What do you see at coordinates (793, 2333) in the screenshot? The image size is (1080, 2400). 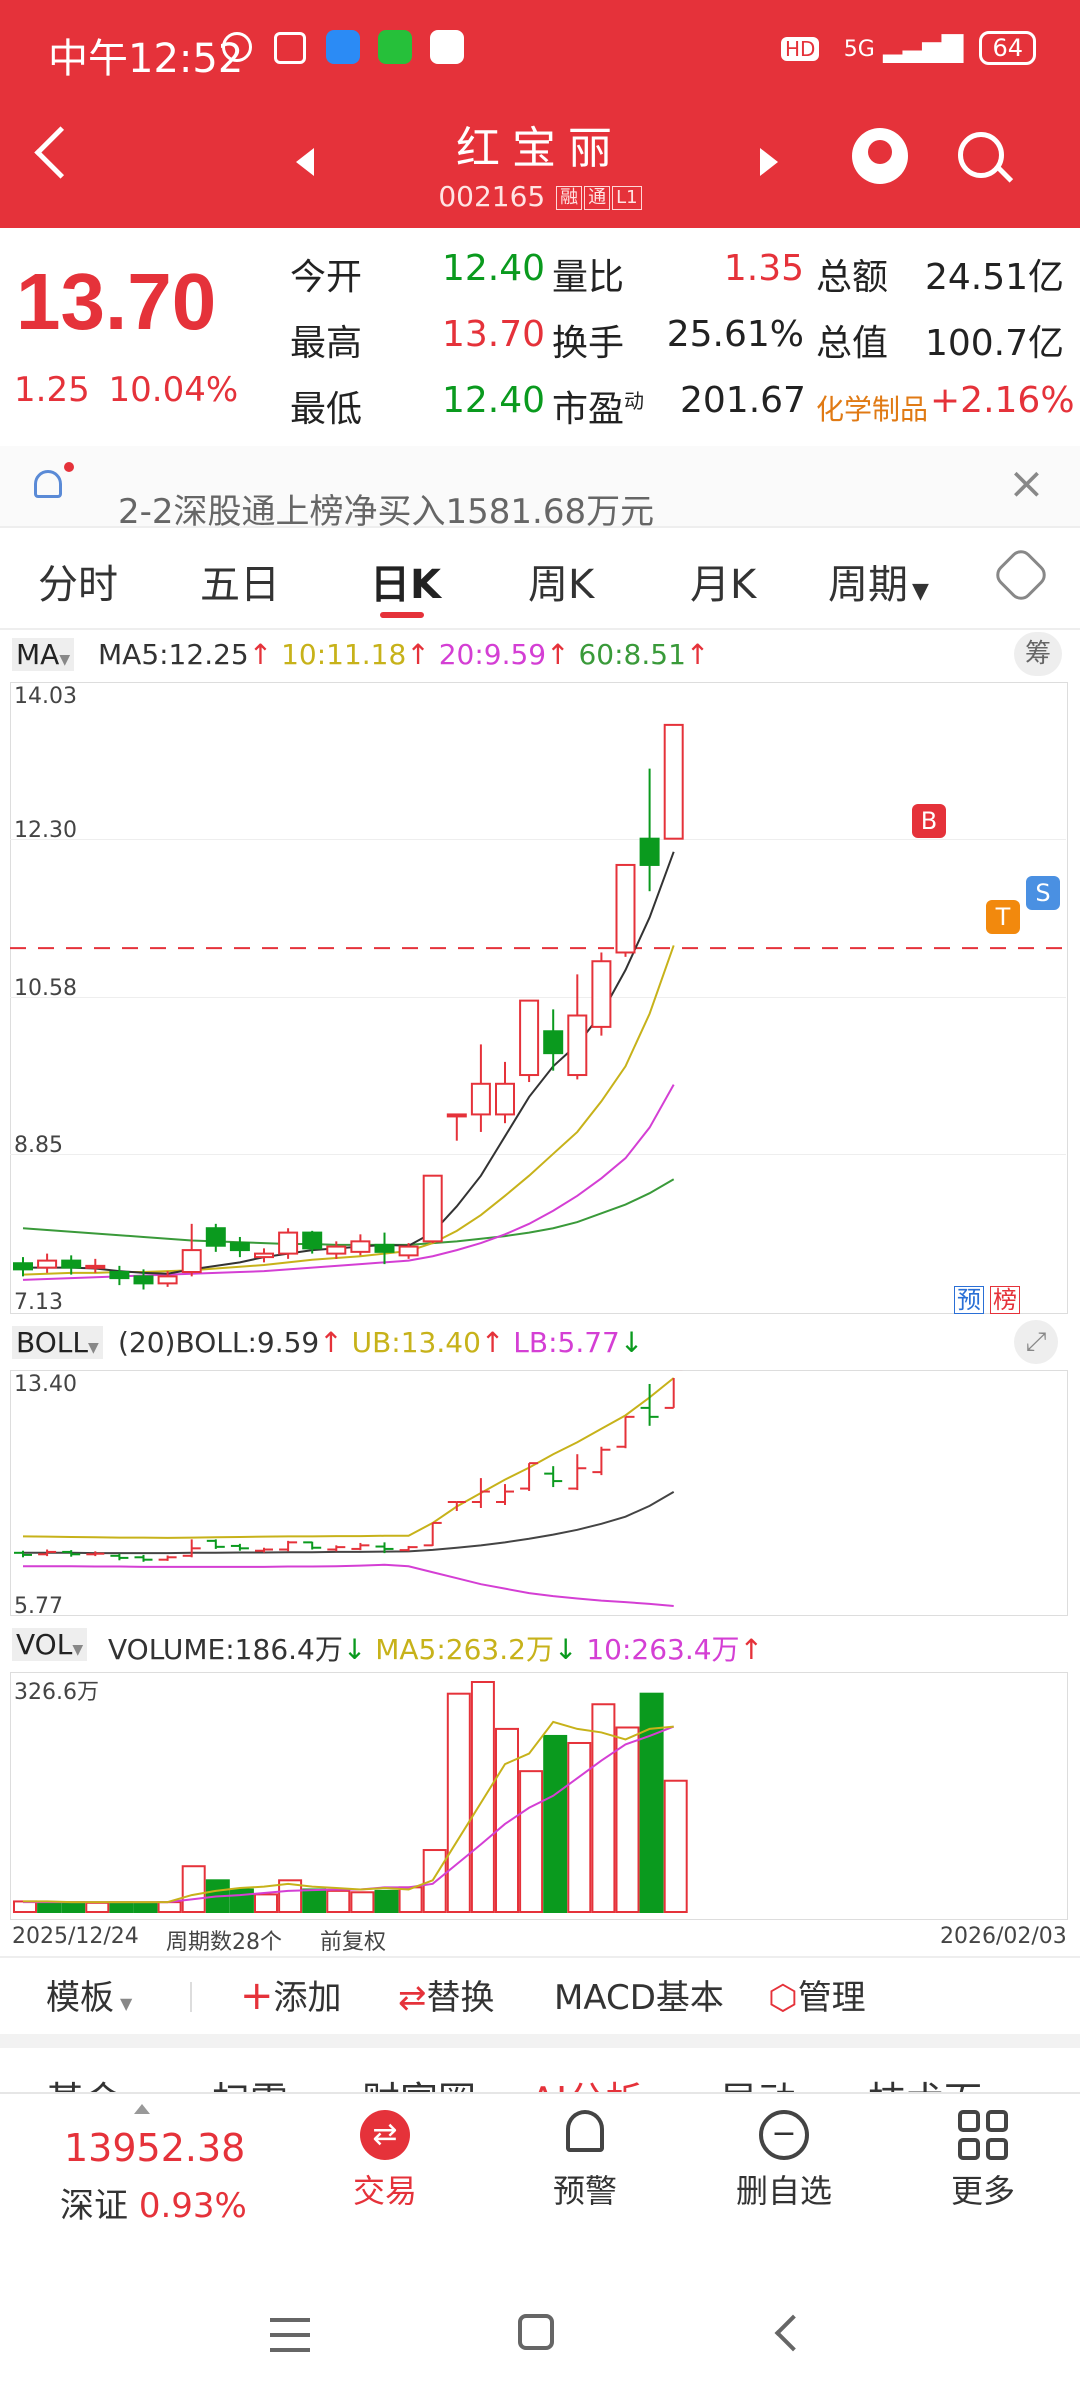 I see `system-back-icon` at bounding box center [793, 2333].